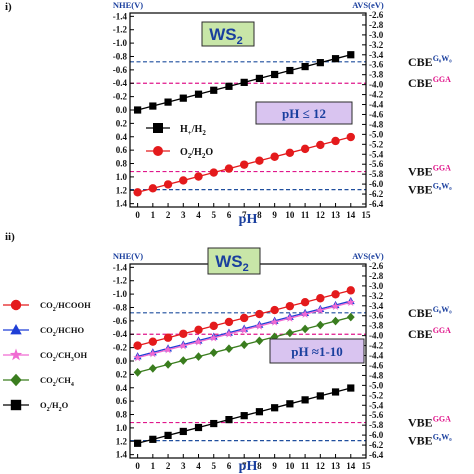  I want to click on legend-label: CO2/HCHO, so click(62, 331).